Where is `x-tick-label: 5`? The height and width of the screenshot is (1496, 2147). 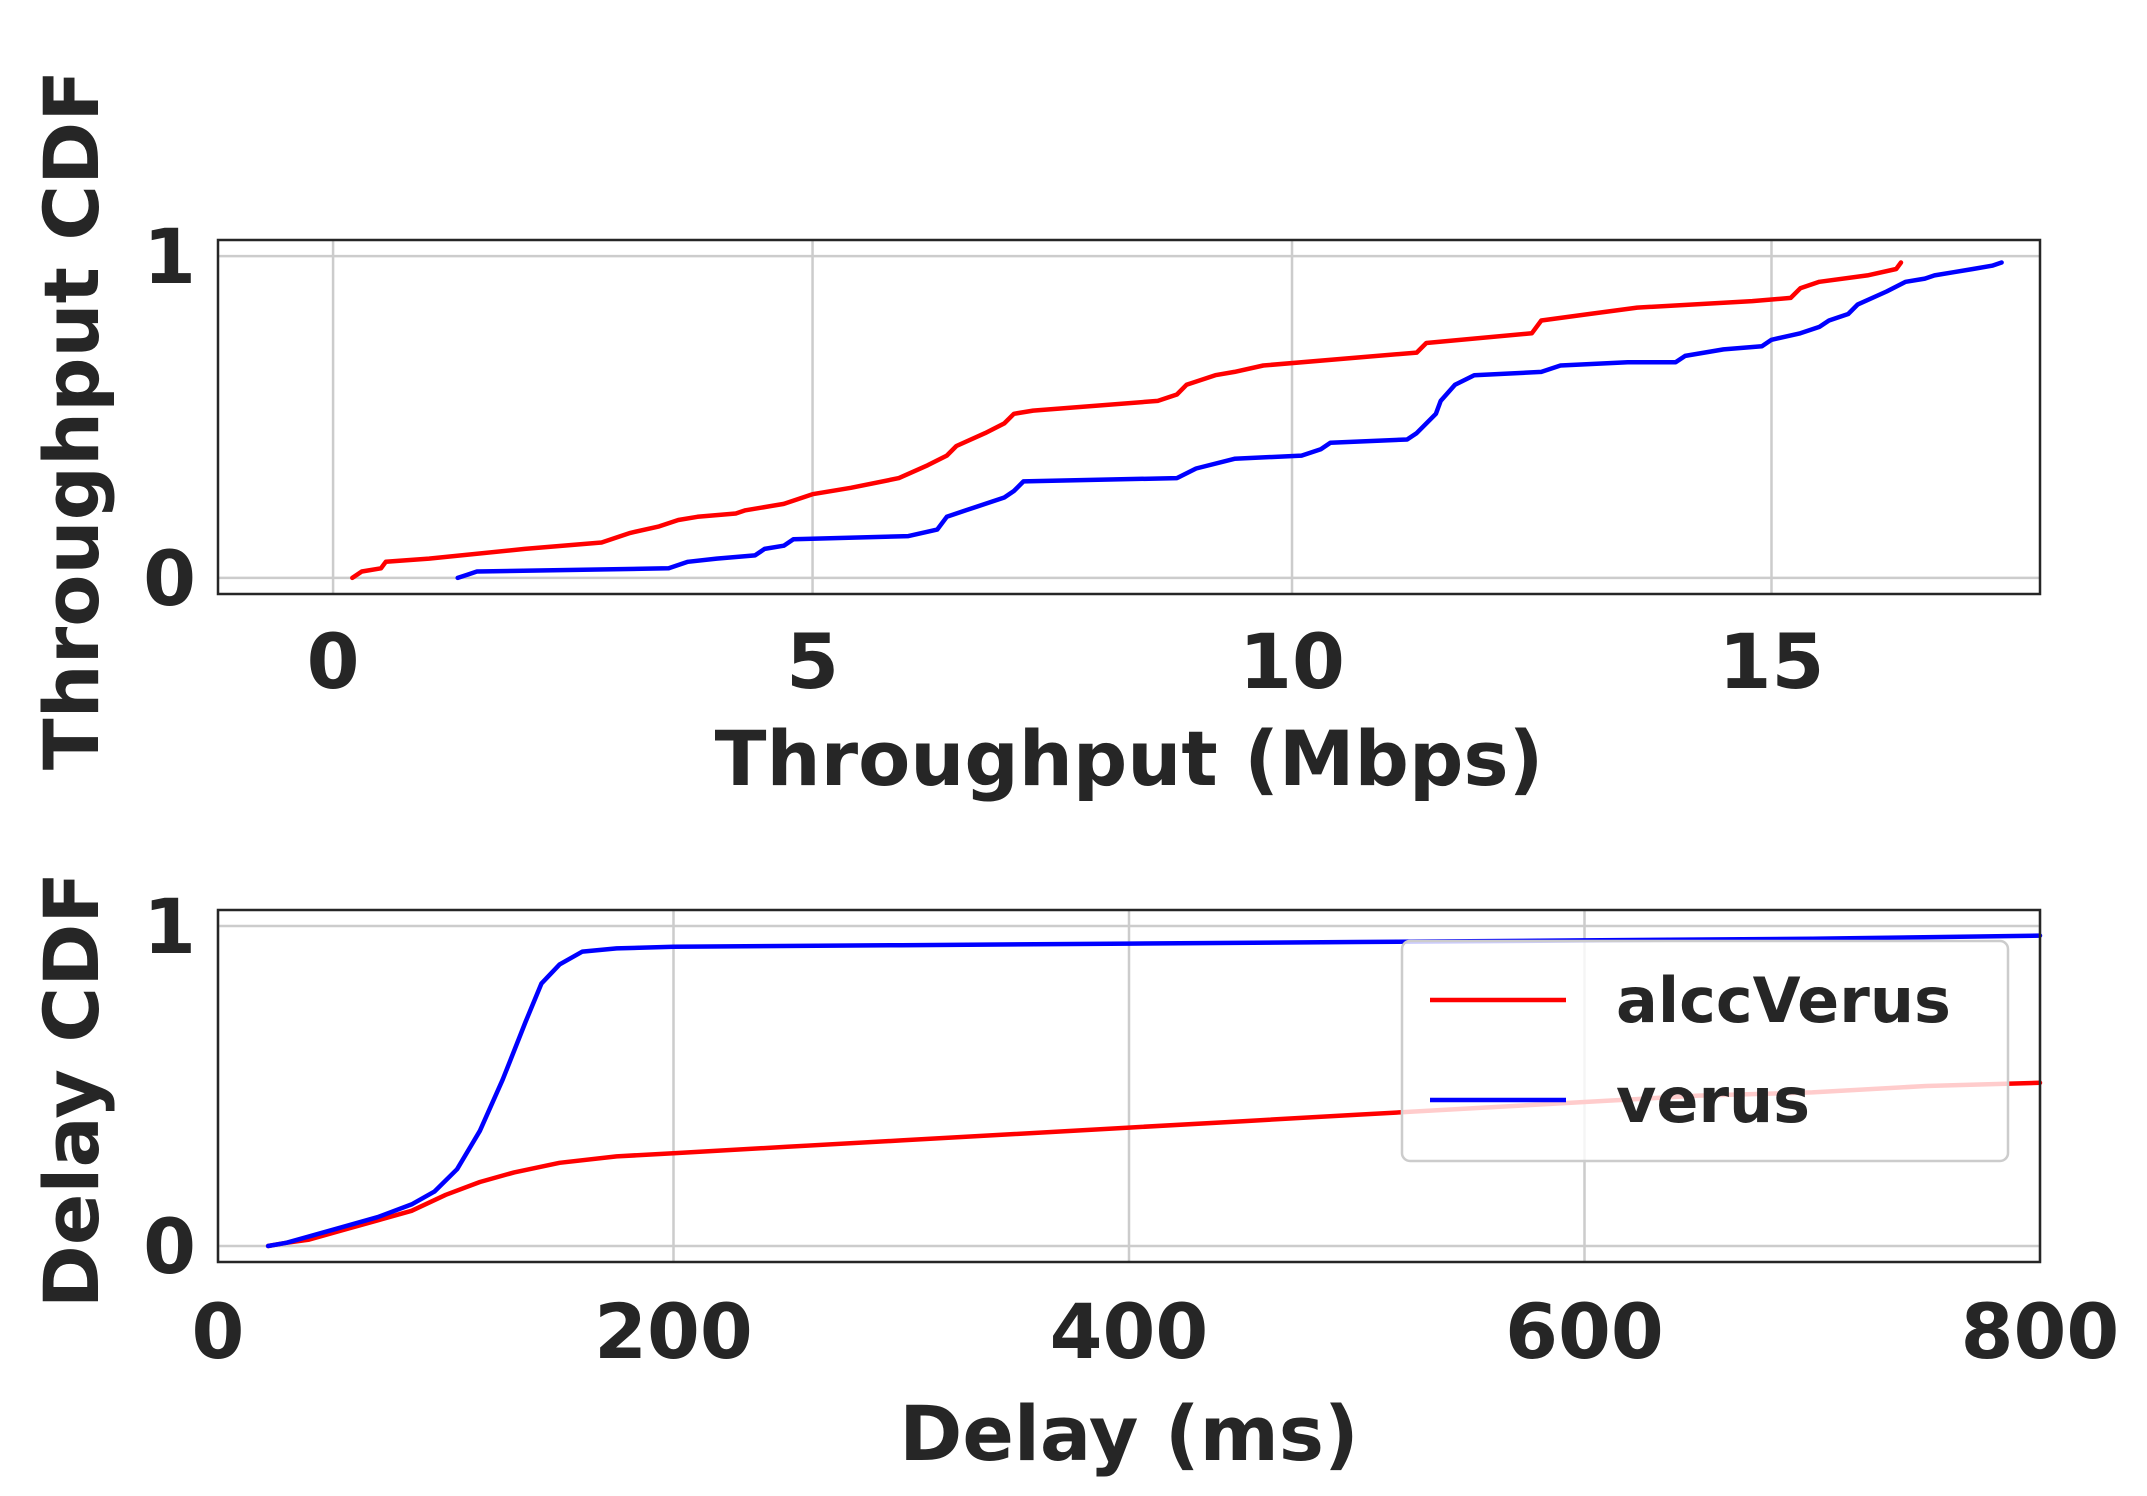
x-tick-label: 5 is located at coordinates (812, 661).